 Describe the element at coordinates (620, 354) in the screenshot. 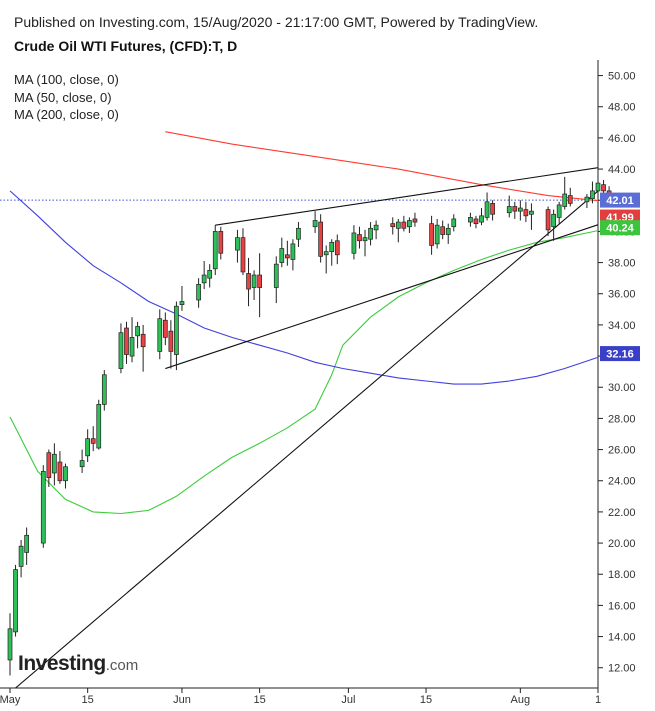

I see `price-tag: 32.16` at that location.